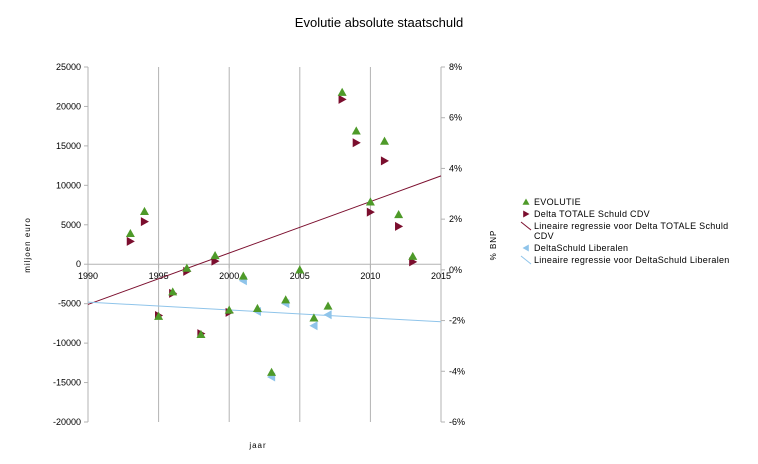 This screenshot has width=758, height=464. Describe the element at coordinates (457, 422) in the screenshot. I see `y2-tick-label: -6%` at that location.